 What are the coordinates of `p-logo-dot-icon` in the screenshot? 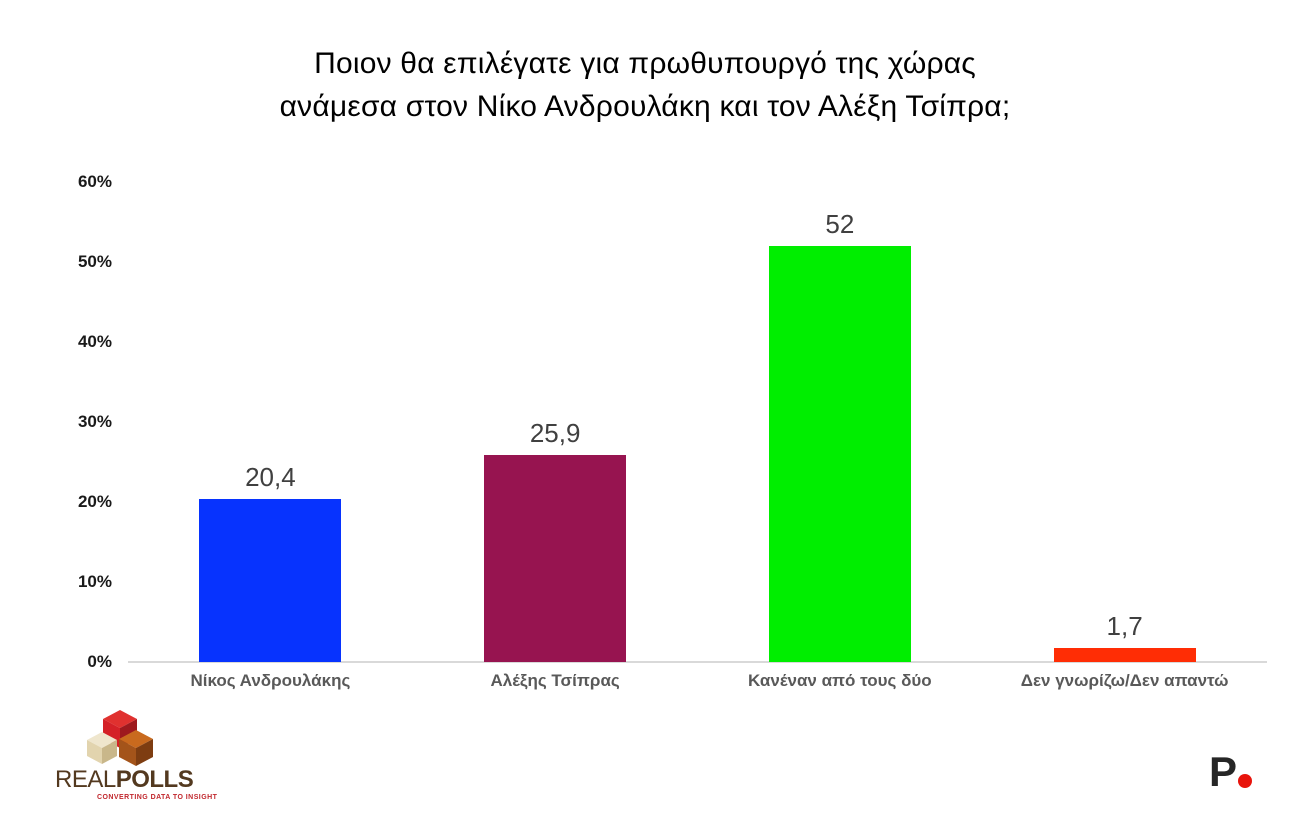 It's located at (1245, 781).